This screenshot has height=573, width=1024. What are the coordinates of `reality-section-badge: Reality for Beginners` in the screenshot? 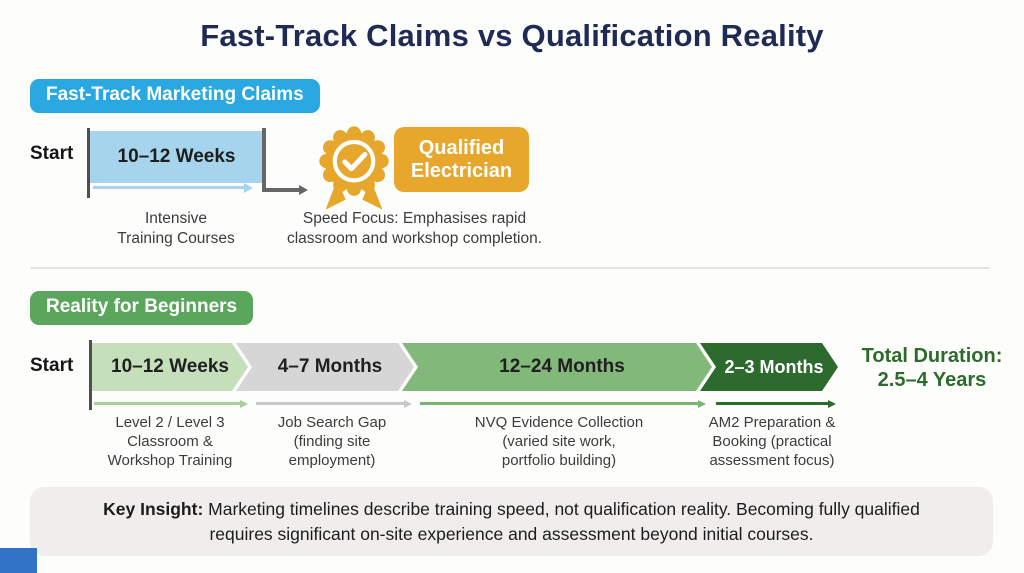 It's located at (142, 308).